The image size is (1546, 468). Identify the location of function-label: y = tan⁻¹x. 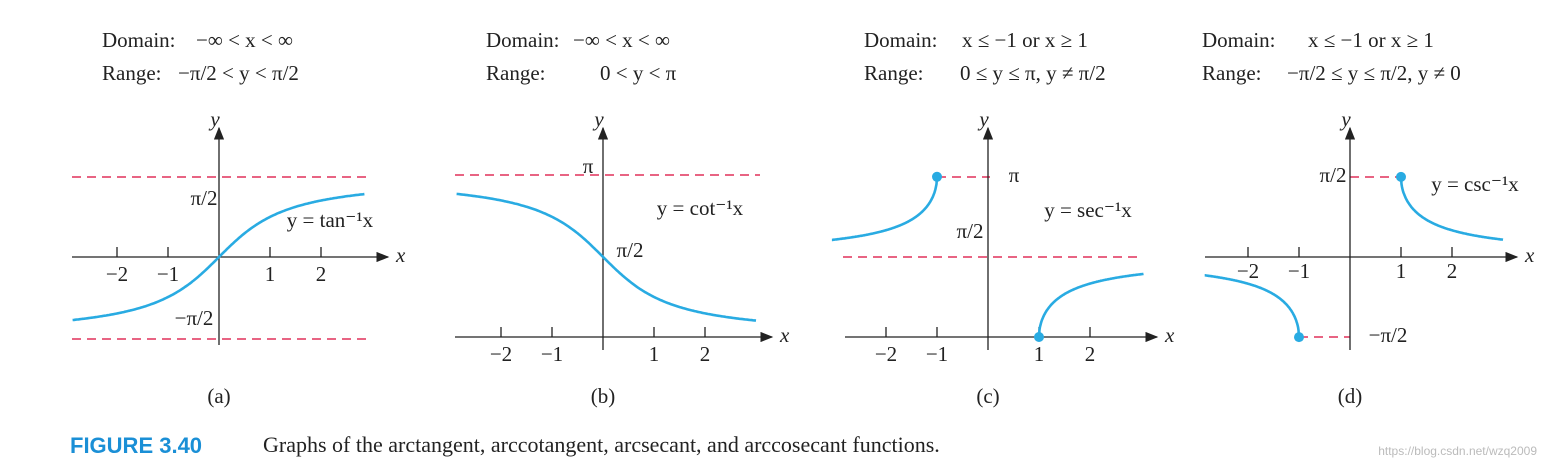
(330, 220).